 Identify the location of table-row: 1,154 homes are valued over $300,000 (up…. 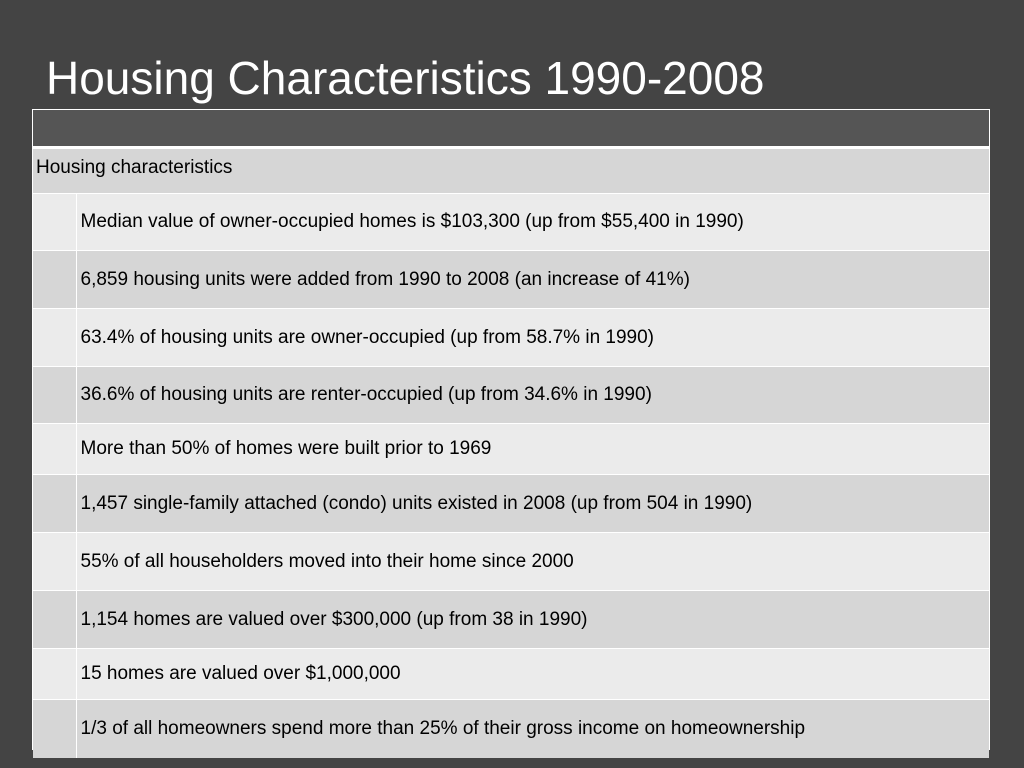
(511, 619).